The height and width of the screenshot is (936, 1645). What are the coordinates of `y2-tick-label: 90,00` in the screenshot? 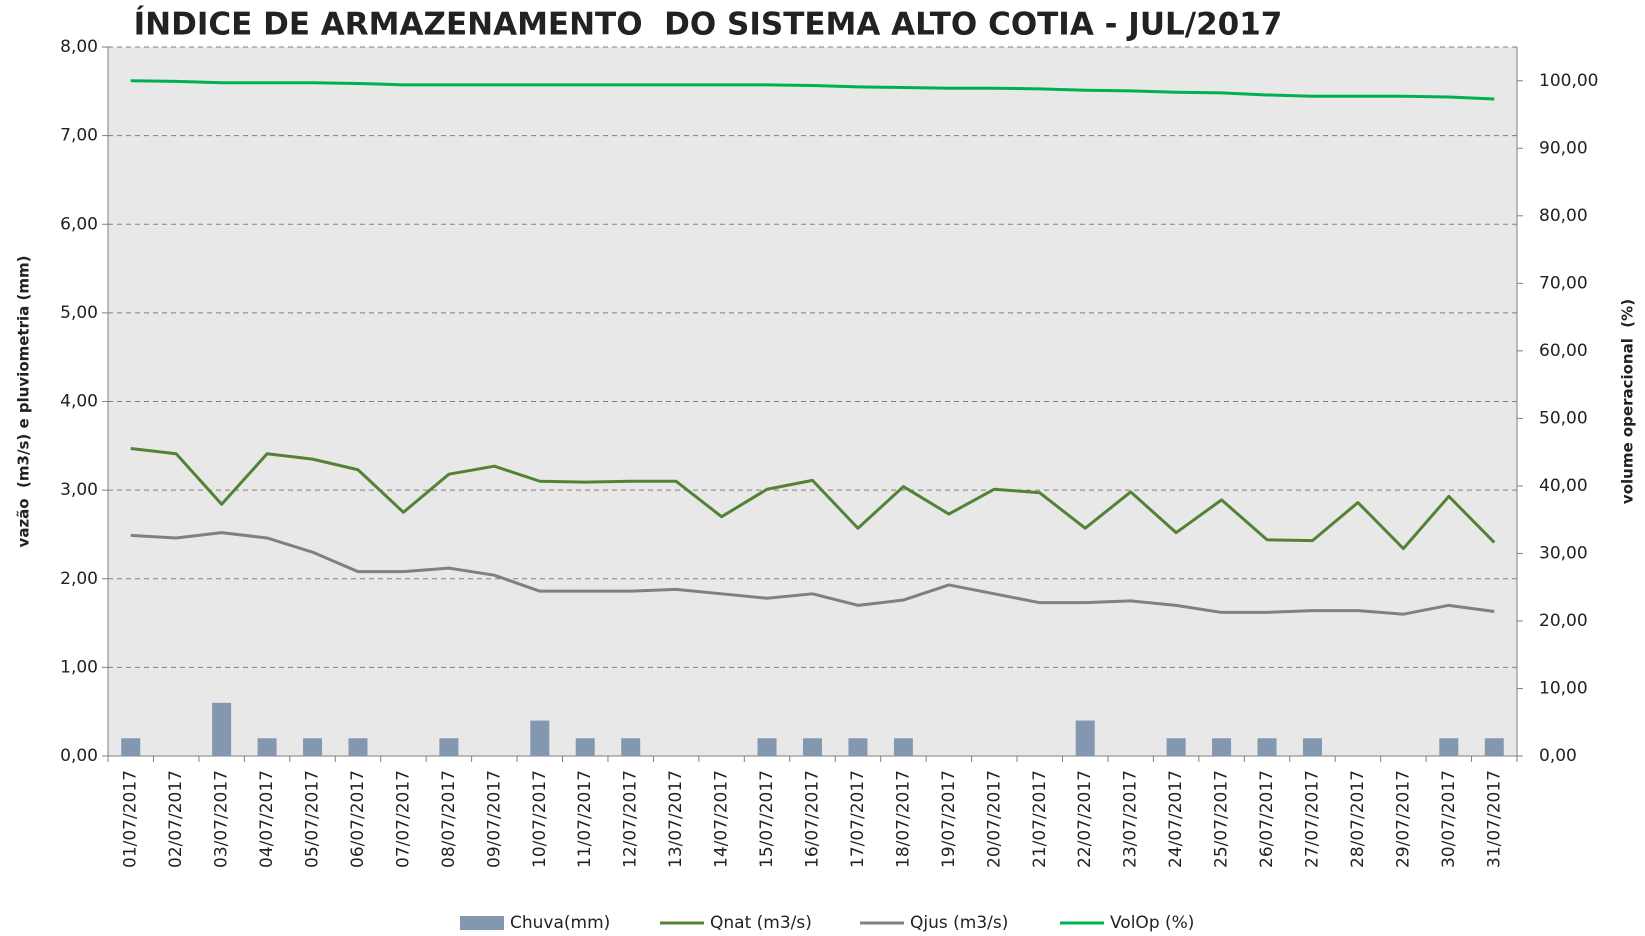 It's located at (1563, 148).